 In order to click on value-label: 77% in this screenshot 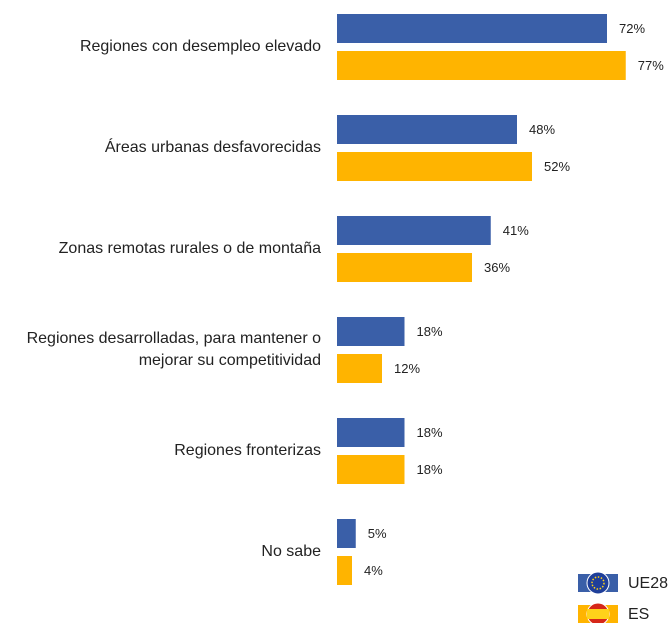, I will do `click(651, 65)`.